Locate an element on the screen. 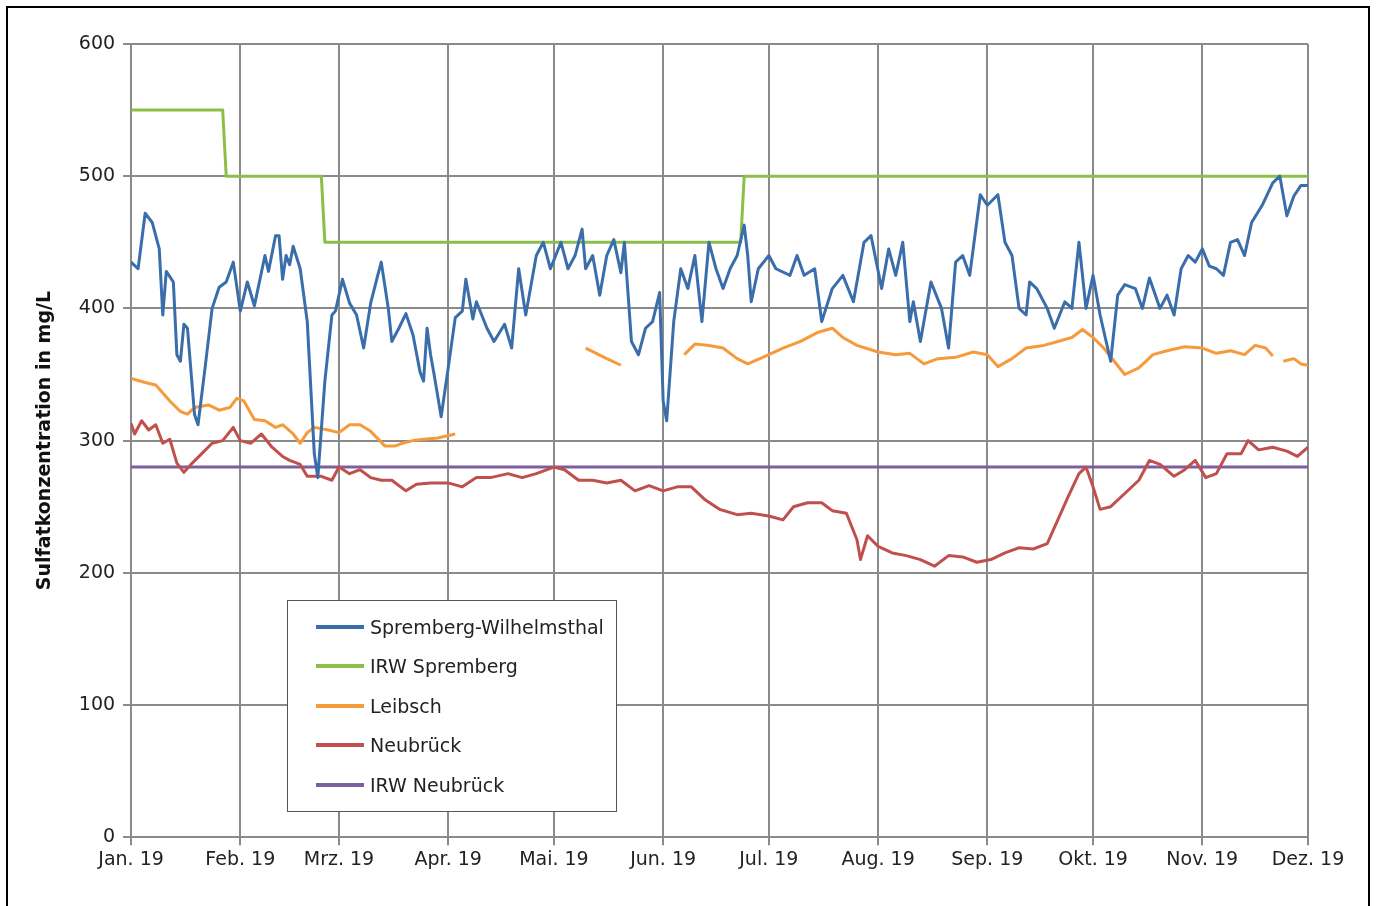 This screenshot has height=906, width=1379. x-tick-label: Apr. 19 is located at coordinates (448, 857).